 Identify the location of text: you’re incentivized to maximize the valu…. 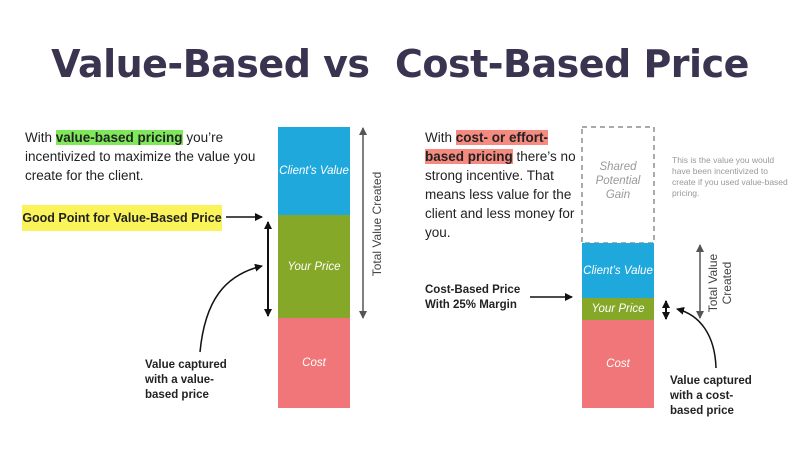
(140, 156).